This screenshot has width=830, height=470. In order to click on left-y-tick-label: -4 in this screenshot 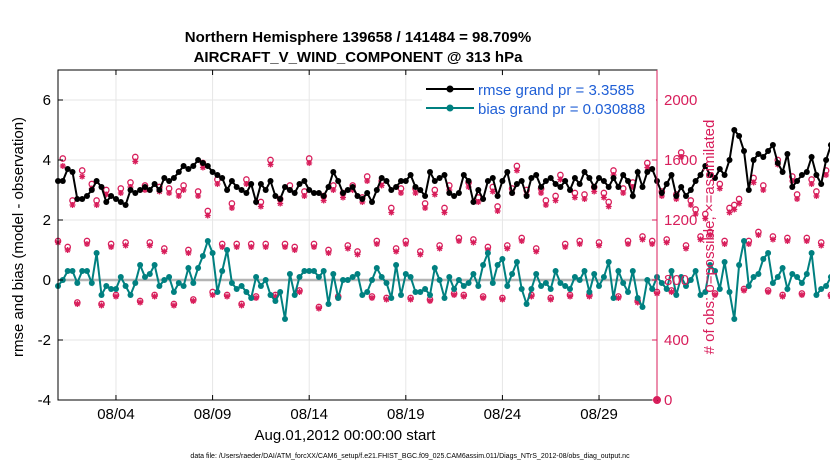, I will do `click(44, 400)`.